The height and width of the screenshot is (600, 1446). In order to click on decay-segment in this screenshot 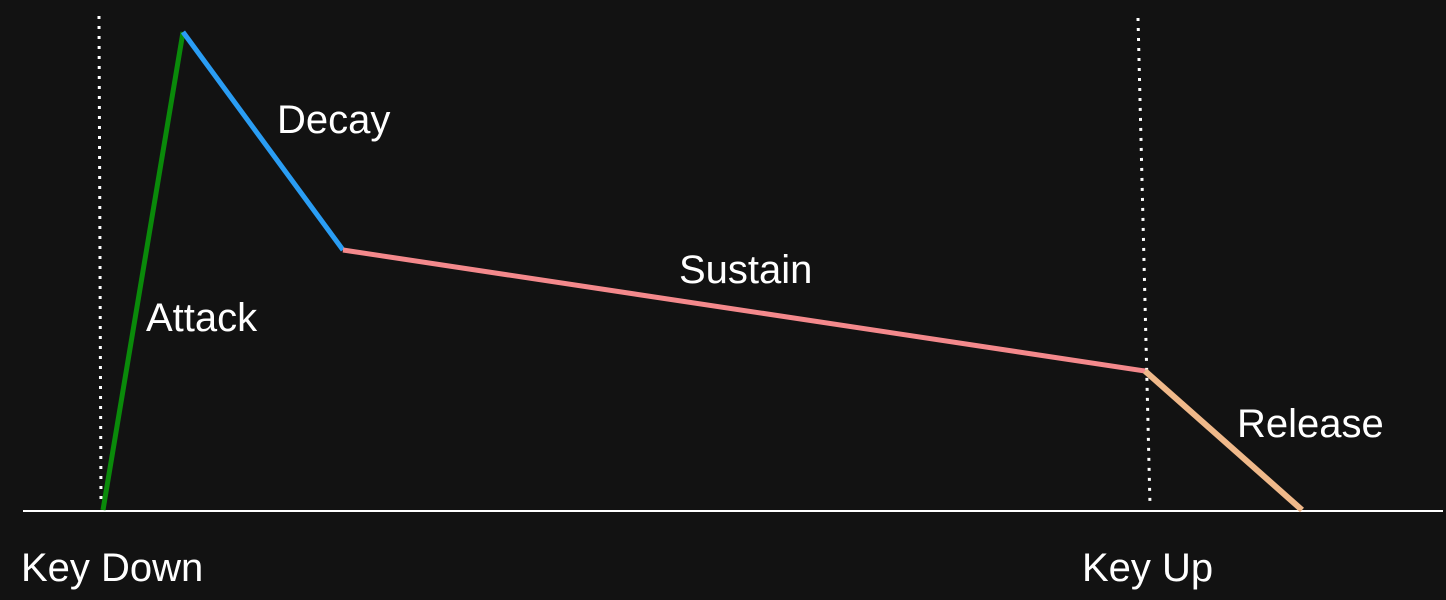, I will do `click(263, 141)`.